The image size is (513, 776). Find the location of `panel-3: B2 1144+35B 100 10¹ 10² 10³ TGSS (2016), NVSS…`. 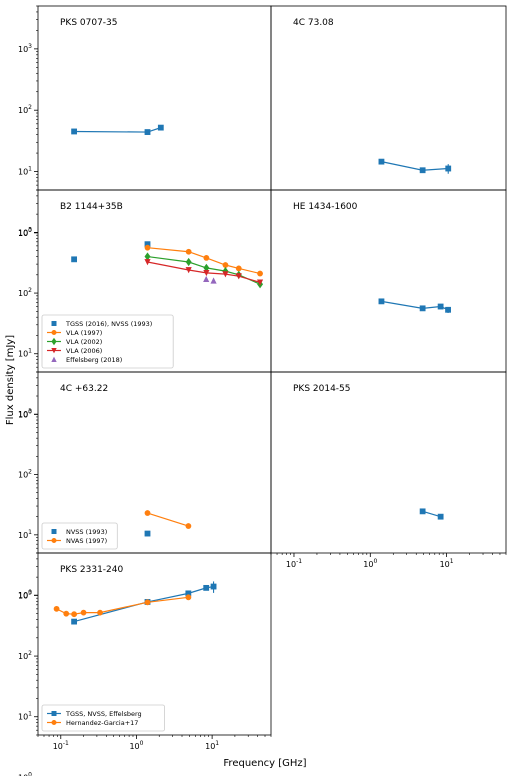

panel-3: B2 1144+35B 100 10¹ 10² 10³ TGSS (2016), NVSS… is located at coordinates (145, 304).